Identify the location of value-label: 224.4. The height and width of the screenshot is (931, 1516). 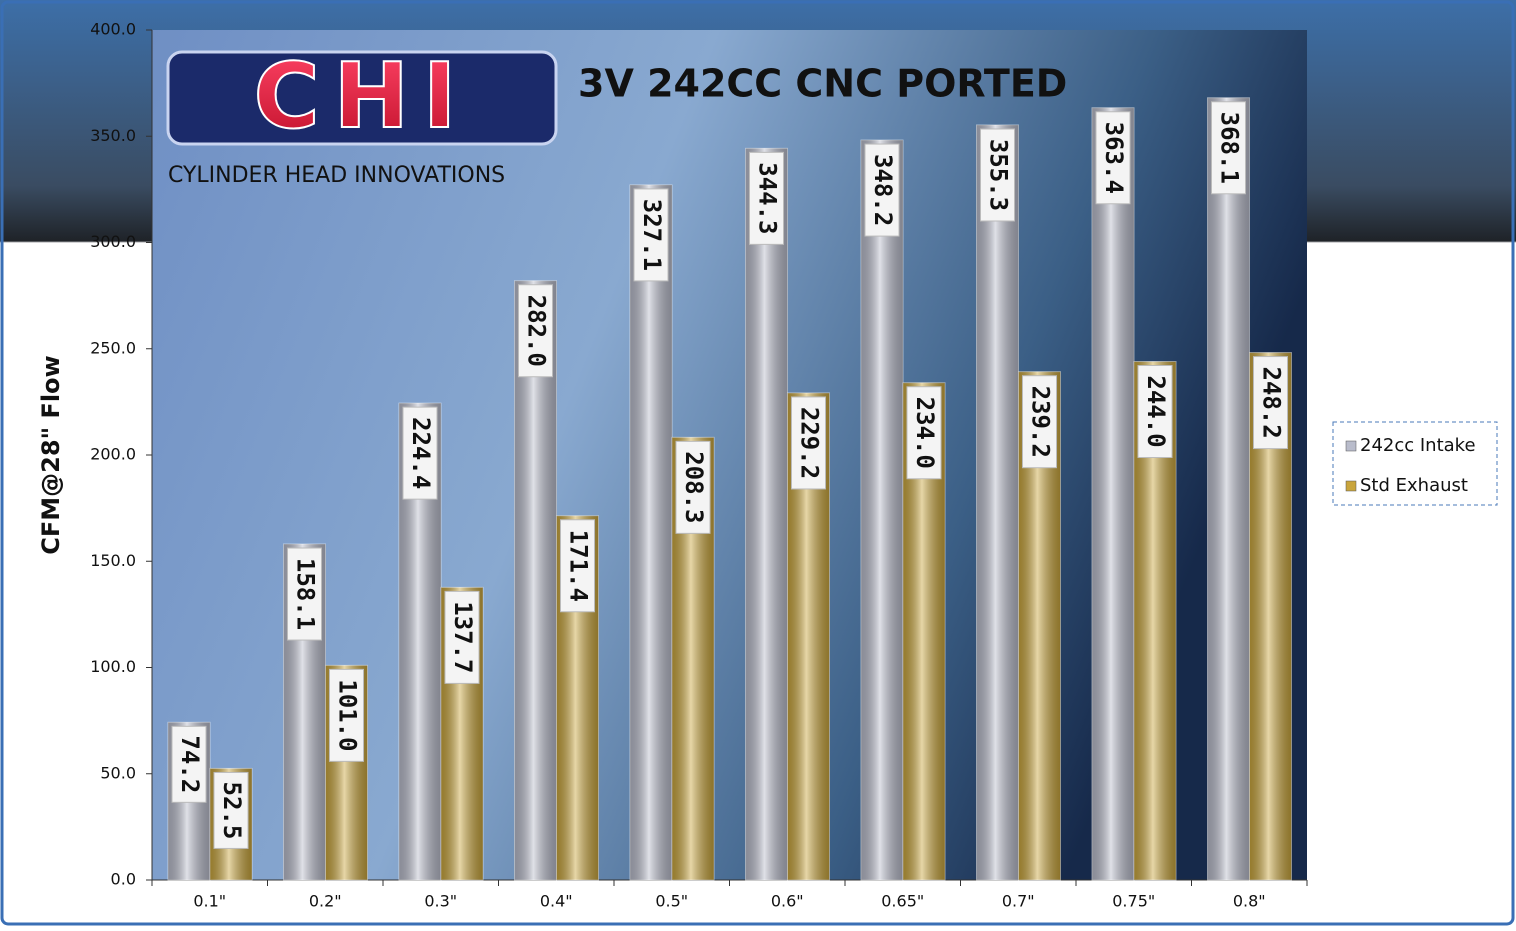
(421, 453).